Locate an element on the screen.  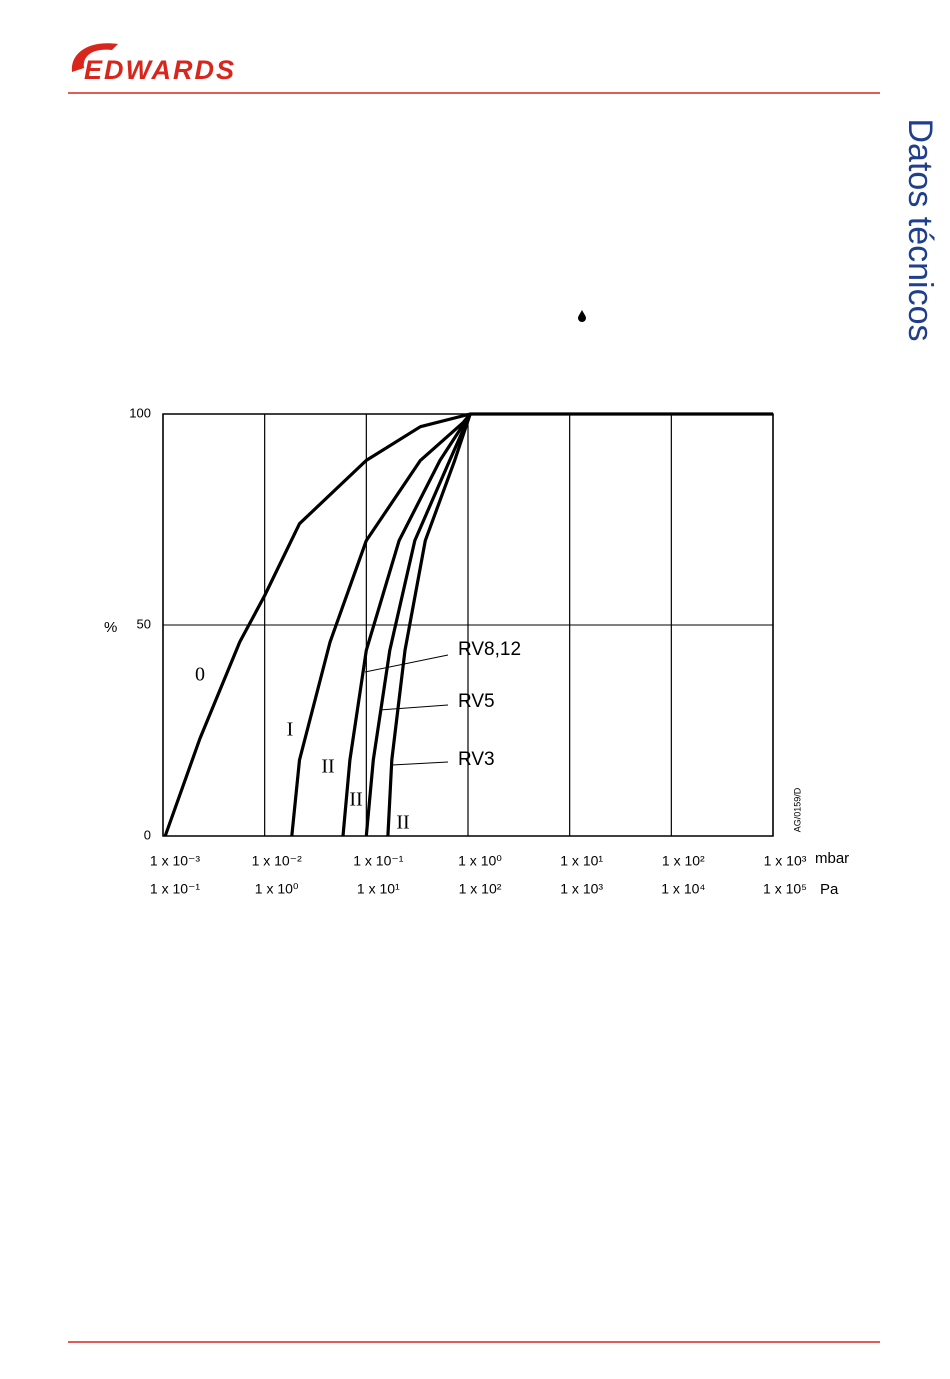
annotation: RV3 is located at coordinates (476, 759).